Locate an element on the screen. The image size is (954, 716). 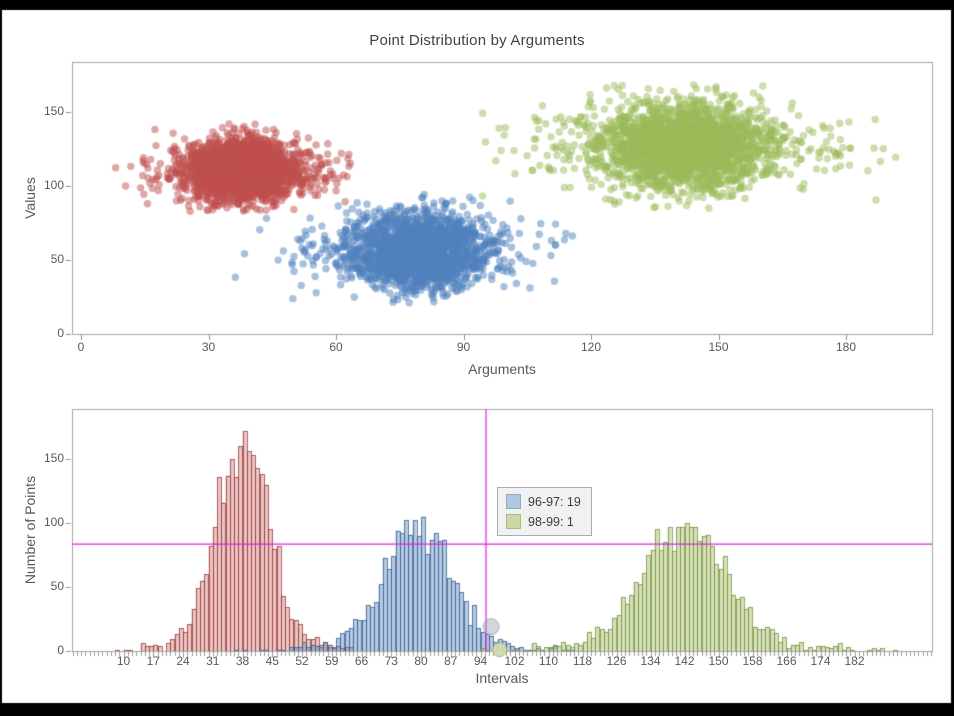
tooltip-swatch-green-icon is located at coordinates (513, 521).